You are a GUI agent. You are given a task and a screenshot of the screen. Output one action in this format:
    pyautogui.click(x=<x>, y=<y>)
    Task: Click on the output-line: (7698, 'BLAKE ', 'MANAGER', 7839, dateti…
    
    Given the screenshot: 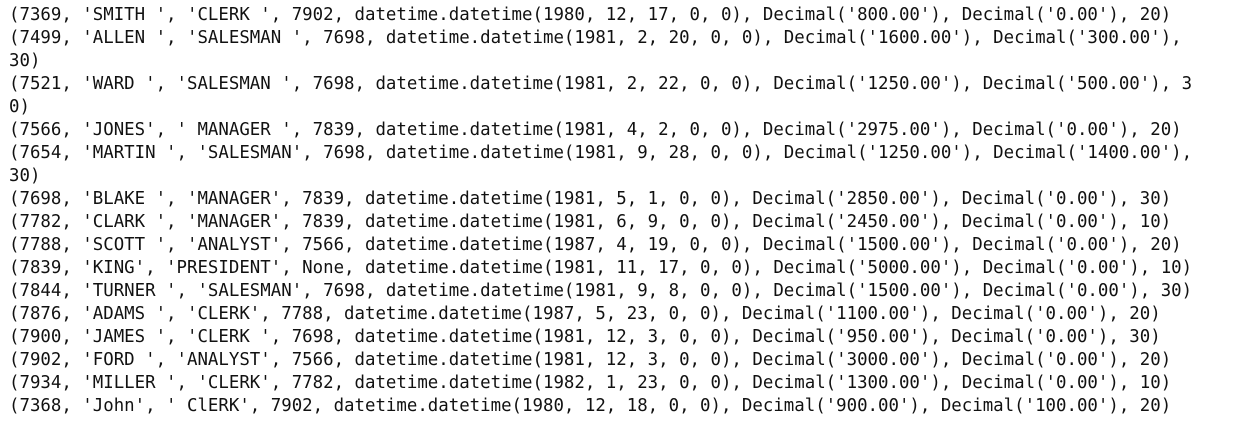 What is the action you would take?
    pyautogui.click(x=590, y=199)
    